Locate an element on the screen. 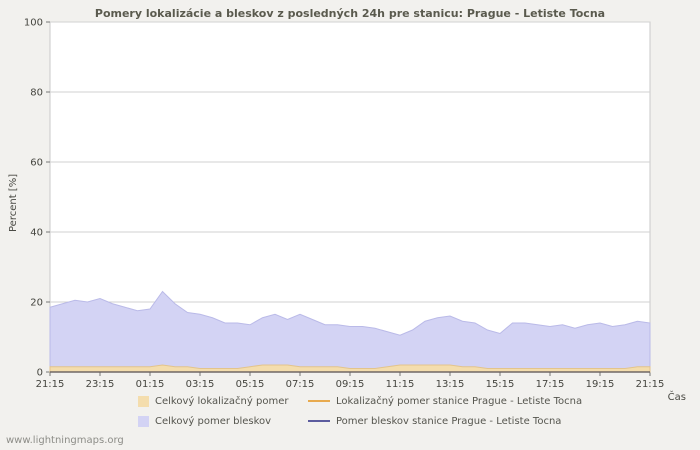  y-tick-label: 0 is located at coordinates (40, 373).